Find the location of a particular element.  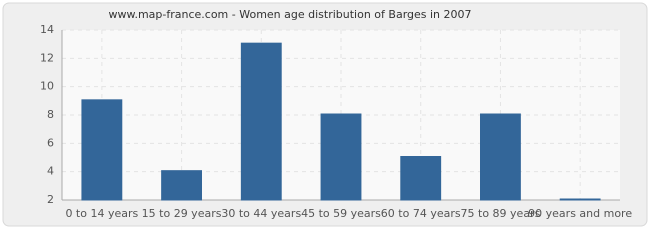

x-tick-label: 75 to 89 years is located at coordinates (501, 213).